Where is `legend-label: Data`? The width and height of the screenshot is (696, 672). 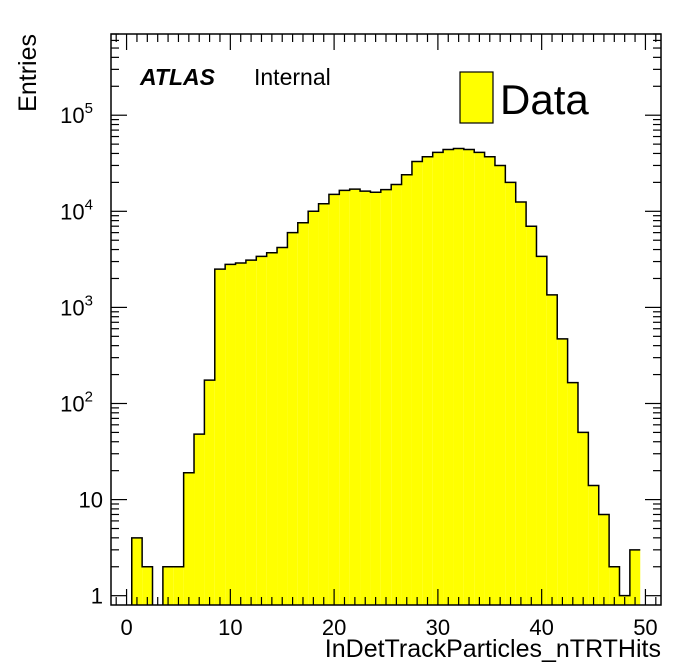 legend-label: Data is located at coordinates (544, 99).